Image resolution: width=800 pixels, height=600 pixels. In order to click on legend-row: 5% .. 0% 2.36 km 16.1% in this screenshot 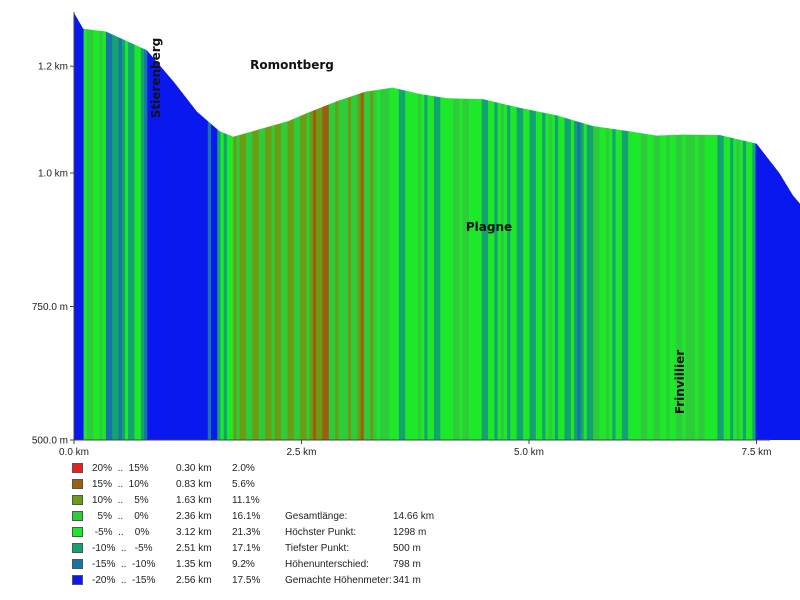, I will do `click(222, 516)`.